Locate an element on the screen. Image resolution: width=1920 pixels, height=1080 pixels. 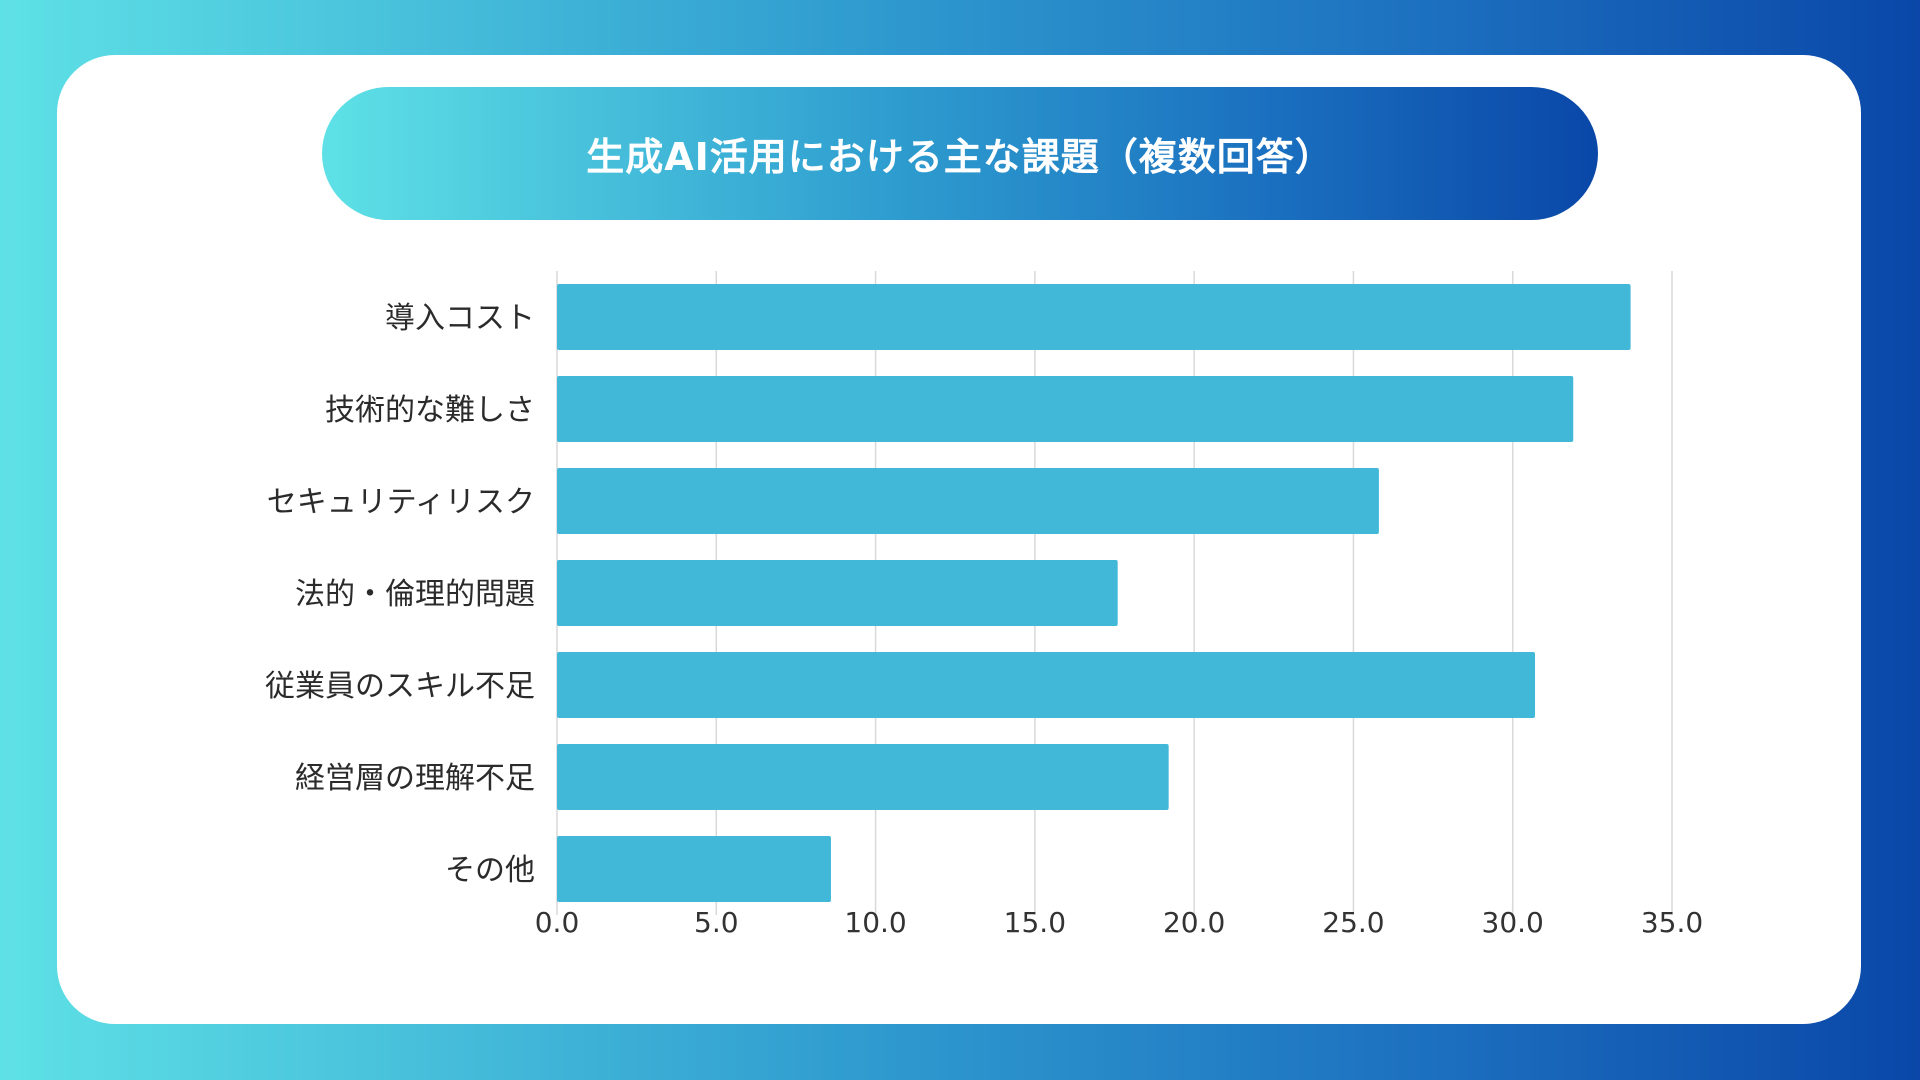
category-label-0: 導入コスト is located at coordinates (460, 318).